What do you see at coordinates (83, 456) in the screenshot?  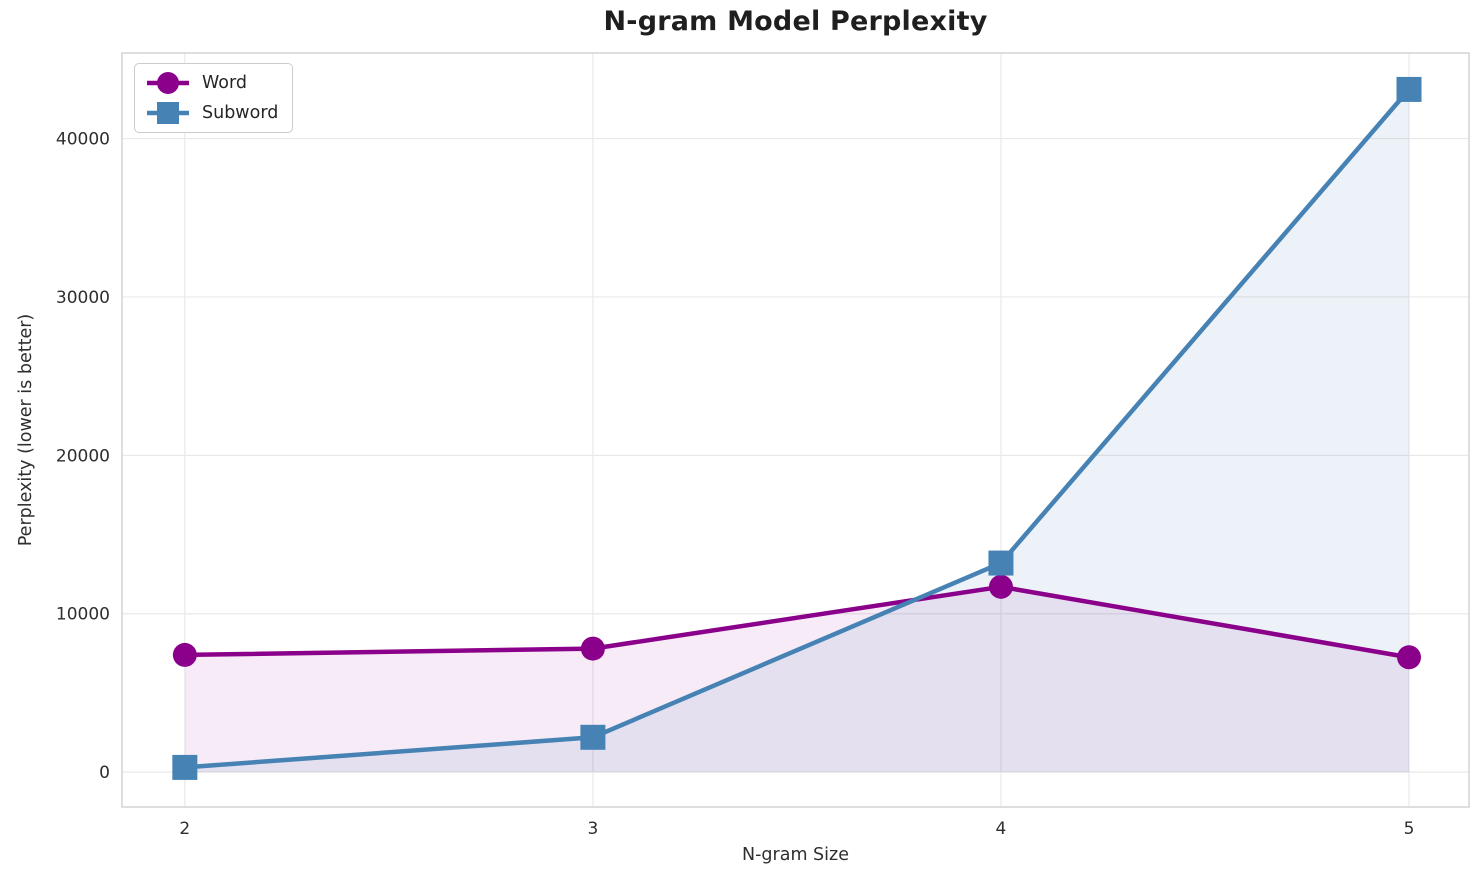 I see `y-tick-label-20000: 20000` at bounding box center [83, 456].